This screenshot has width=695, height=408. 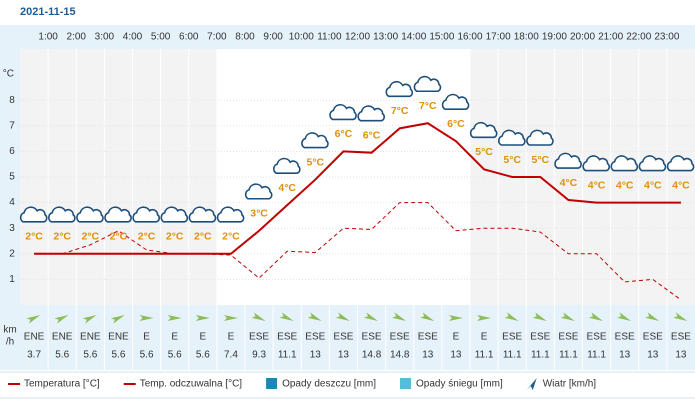 I want to click on legend-label: Temperatura [°C], so click(x=62, y=384).